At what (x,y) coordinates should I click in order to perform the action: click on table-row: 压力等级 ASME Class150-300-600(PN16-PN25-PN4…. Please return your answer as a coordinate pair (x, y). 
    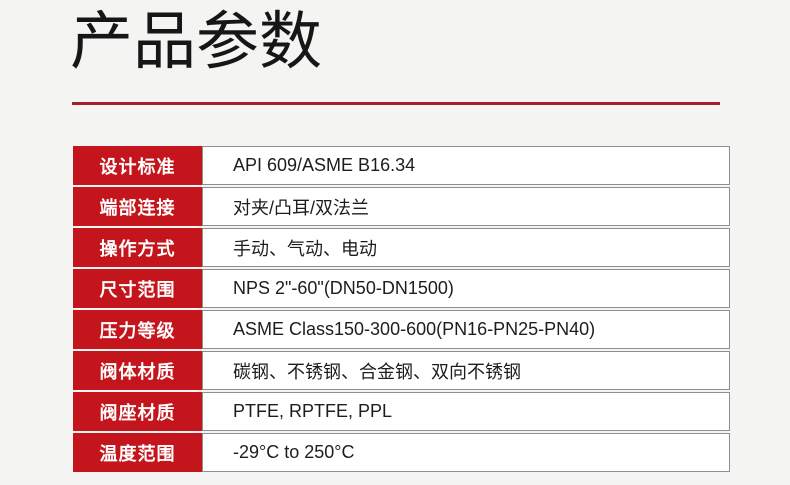
    Looking at the image, I should click on (401, 329).